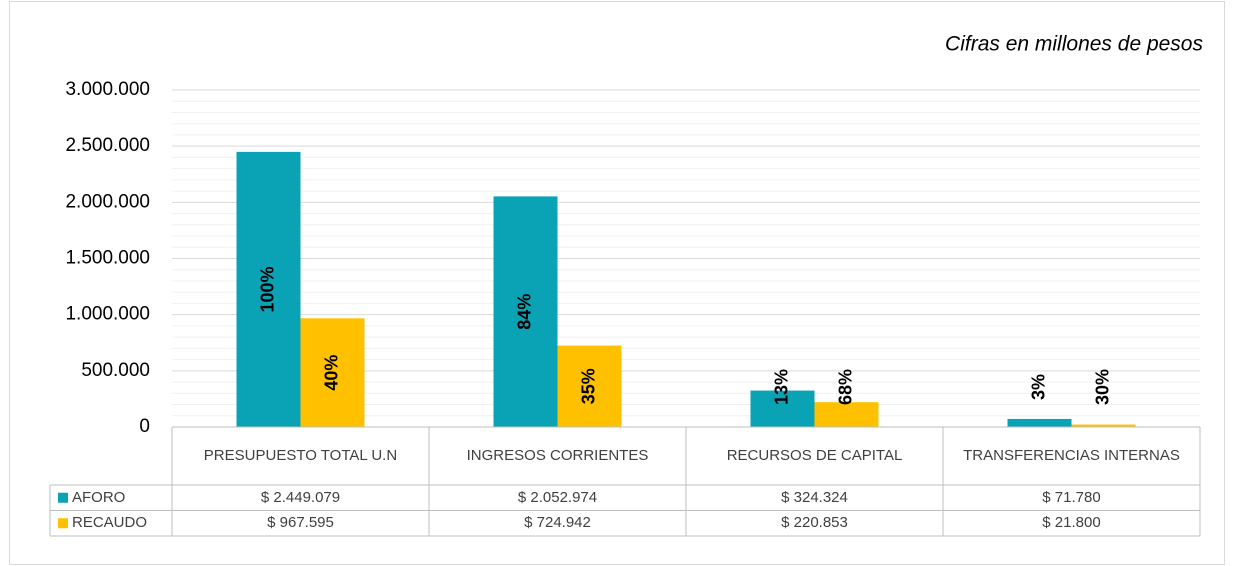  Describe the element at coordinates (557, 497) in the screenshot. I see `table-value: $ 2.052.974` at that location.